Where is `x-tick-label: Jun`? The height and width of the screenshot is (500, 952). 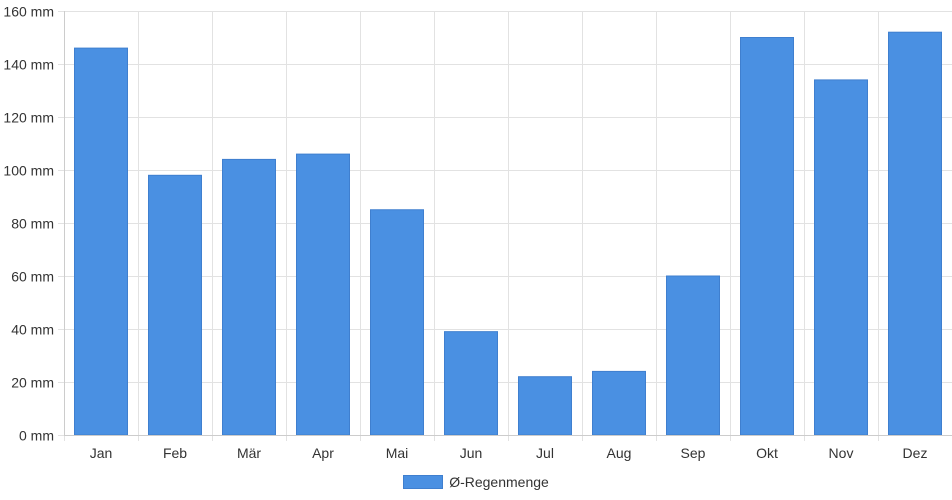 x-tick-label: Jun is located at coordinates (471, 453).